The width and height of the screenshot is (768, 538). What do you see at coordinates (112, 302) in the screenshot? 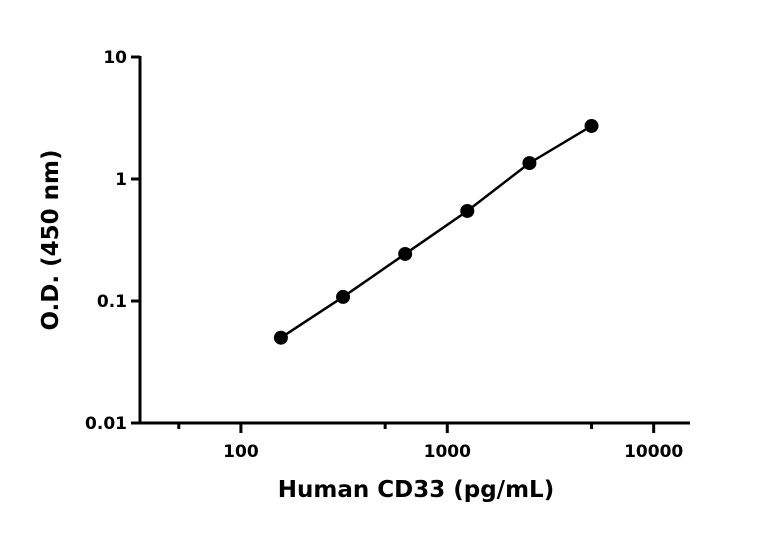
I see `y-tick-label: 0.1` at bounding box center [112, 302].